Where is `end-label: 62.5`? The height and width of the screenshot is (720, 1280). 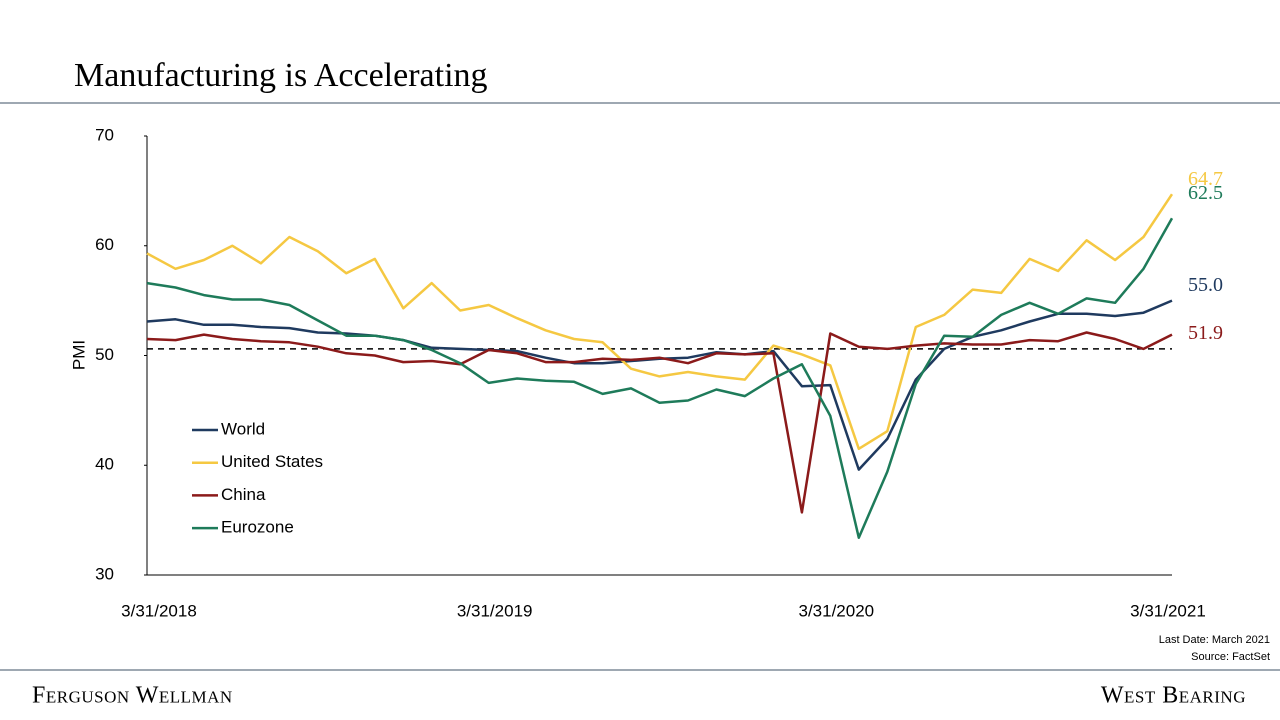 end-label: 62.5 is located at coordinates (1205, 193).